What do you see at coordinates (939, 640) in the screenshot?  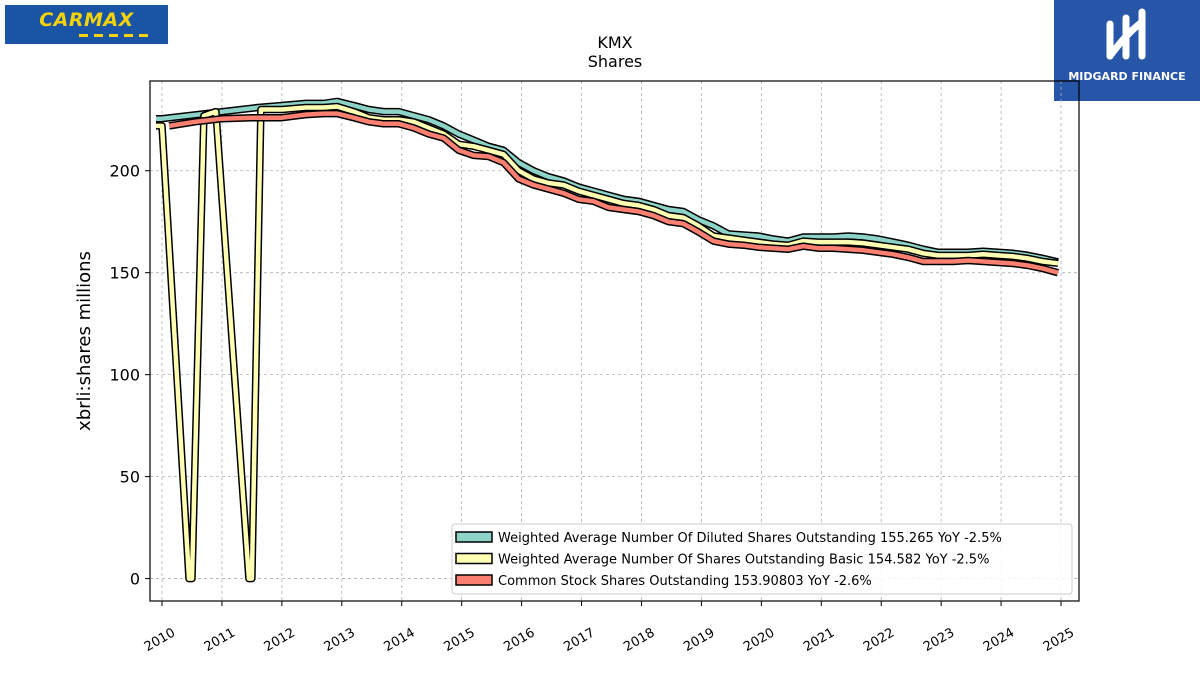 I see `x-tick-label: 2023` at bounding box center [939, 640].